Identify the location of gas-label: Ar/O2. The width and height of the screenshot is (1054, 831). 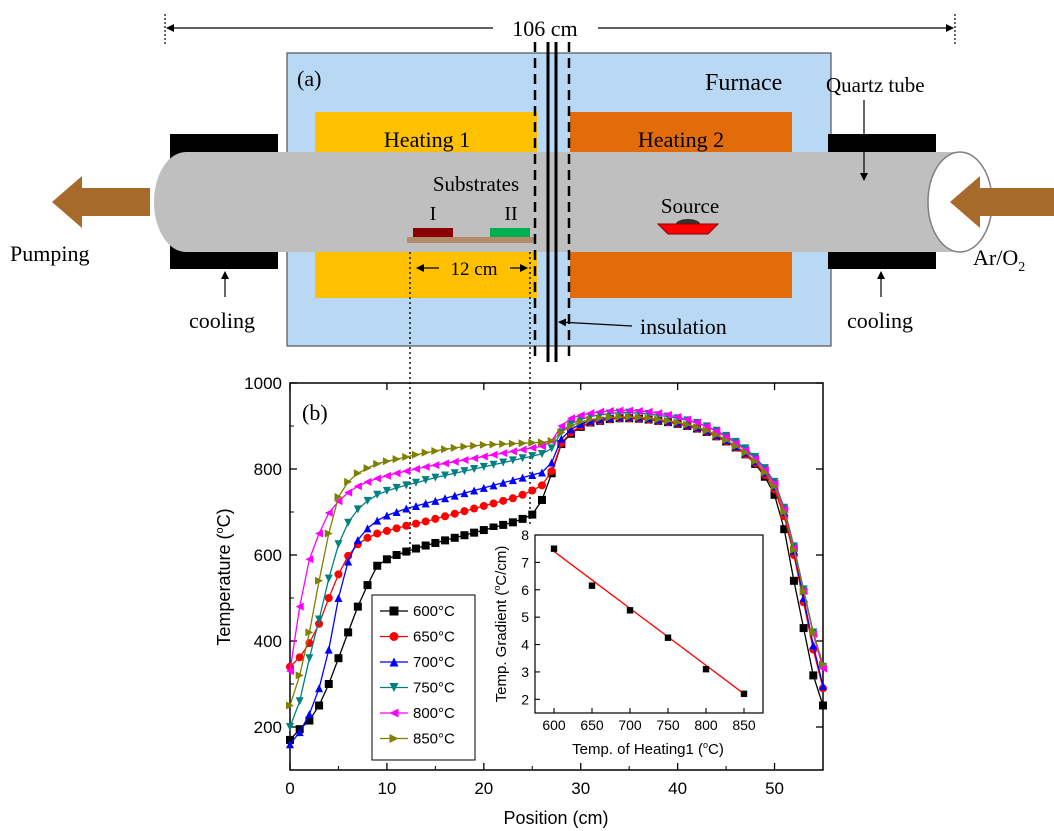
(999, 260).